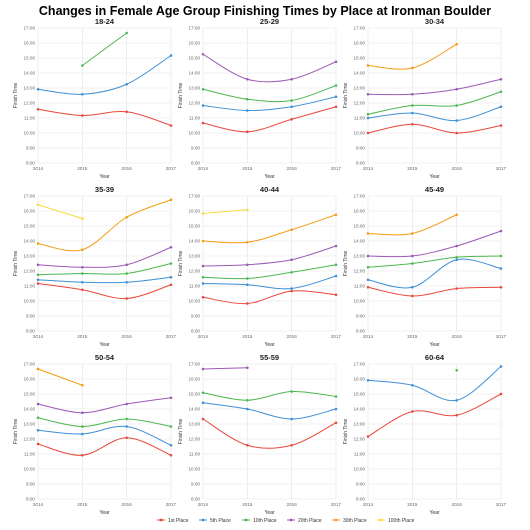 Image resolution: width=530 pixels, height=530 pixels. I want to click on legend-item: 1st Place, so click(173, 521).